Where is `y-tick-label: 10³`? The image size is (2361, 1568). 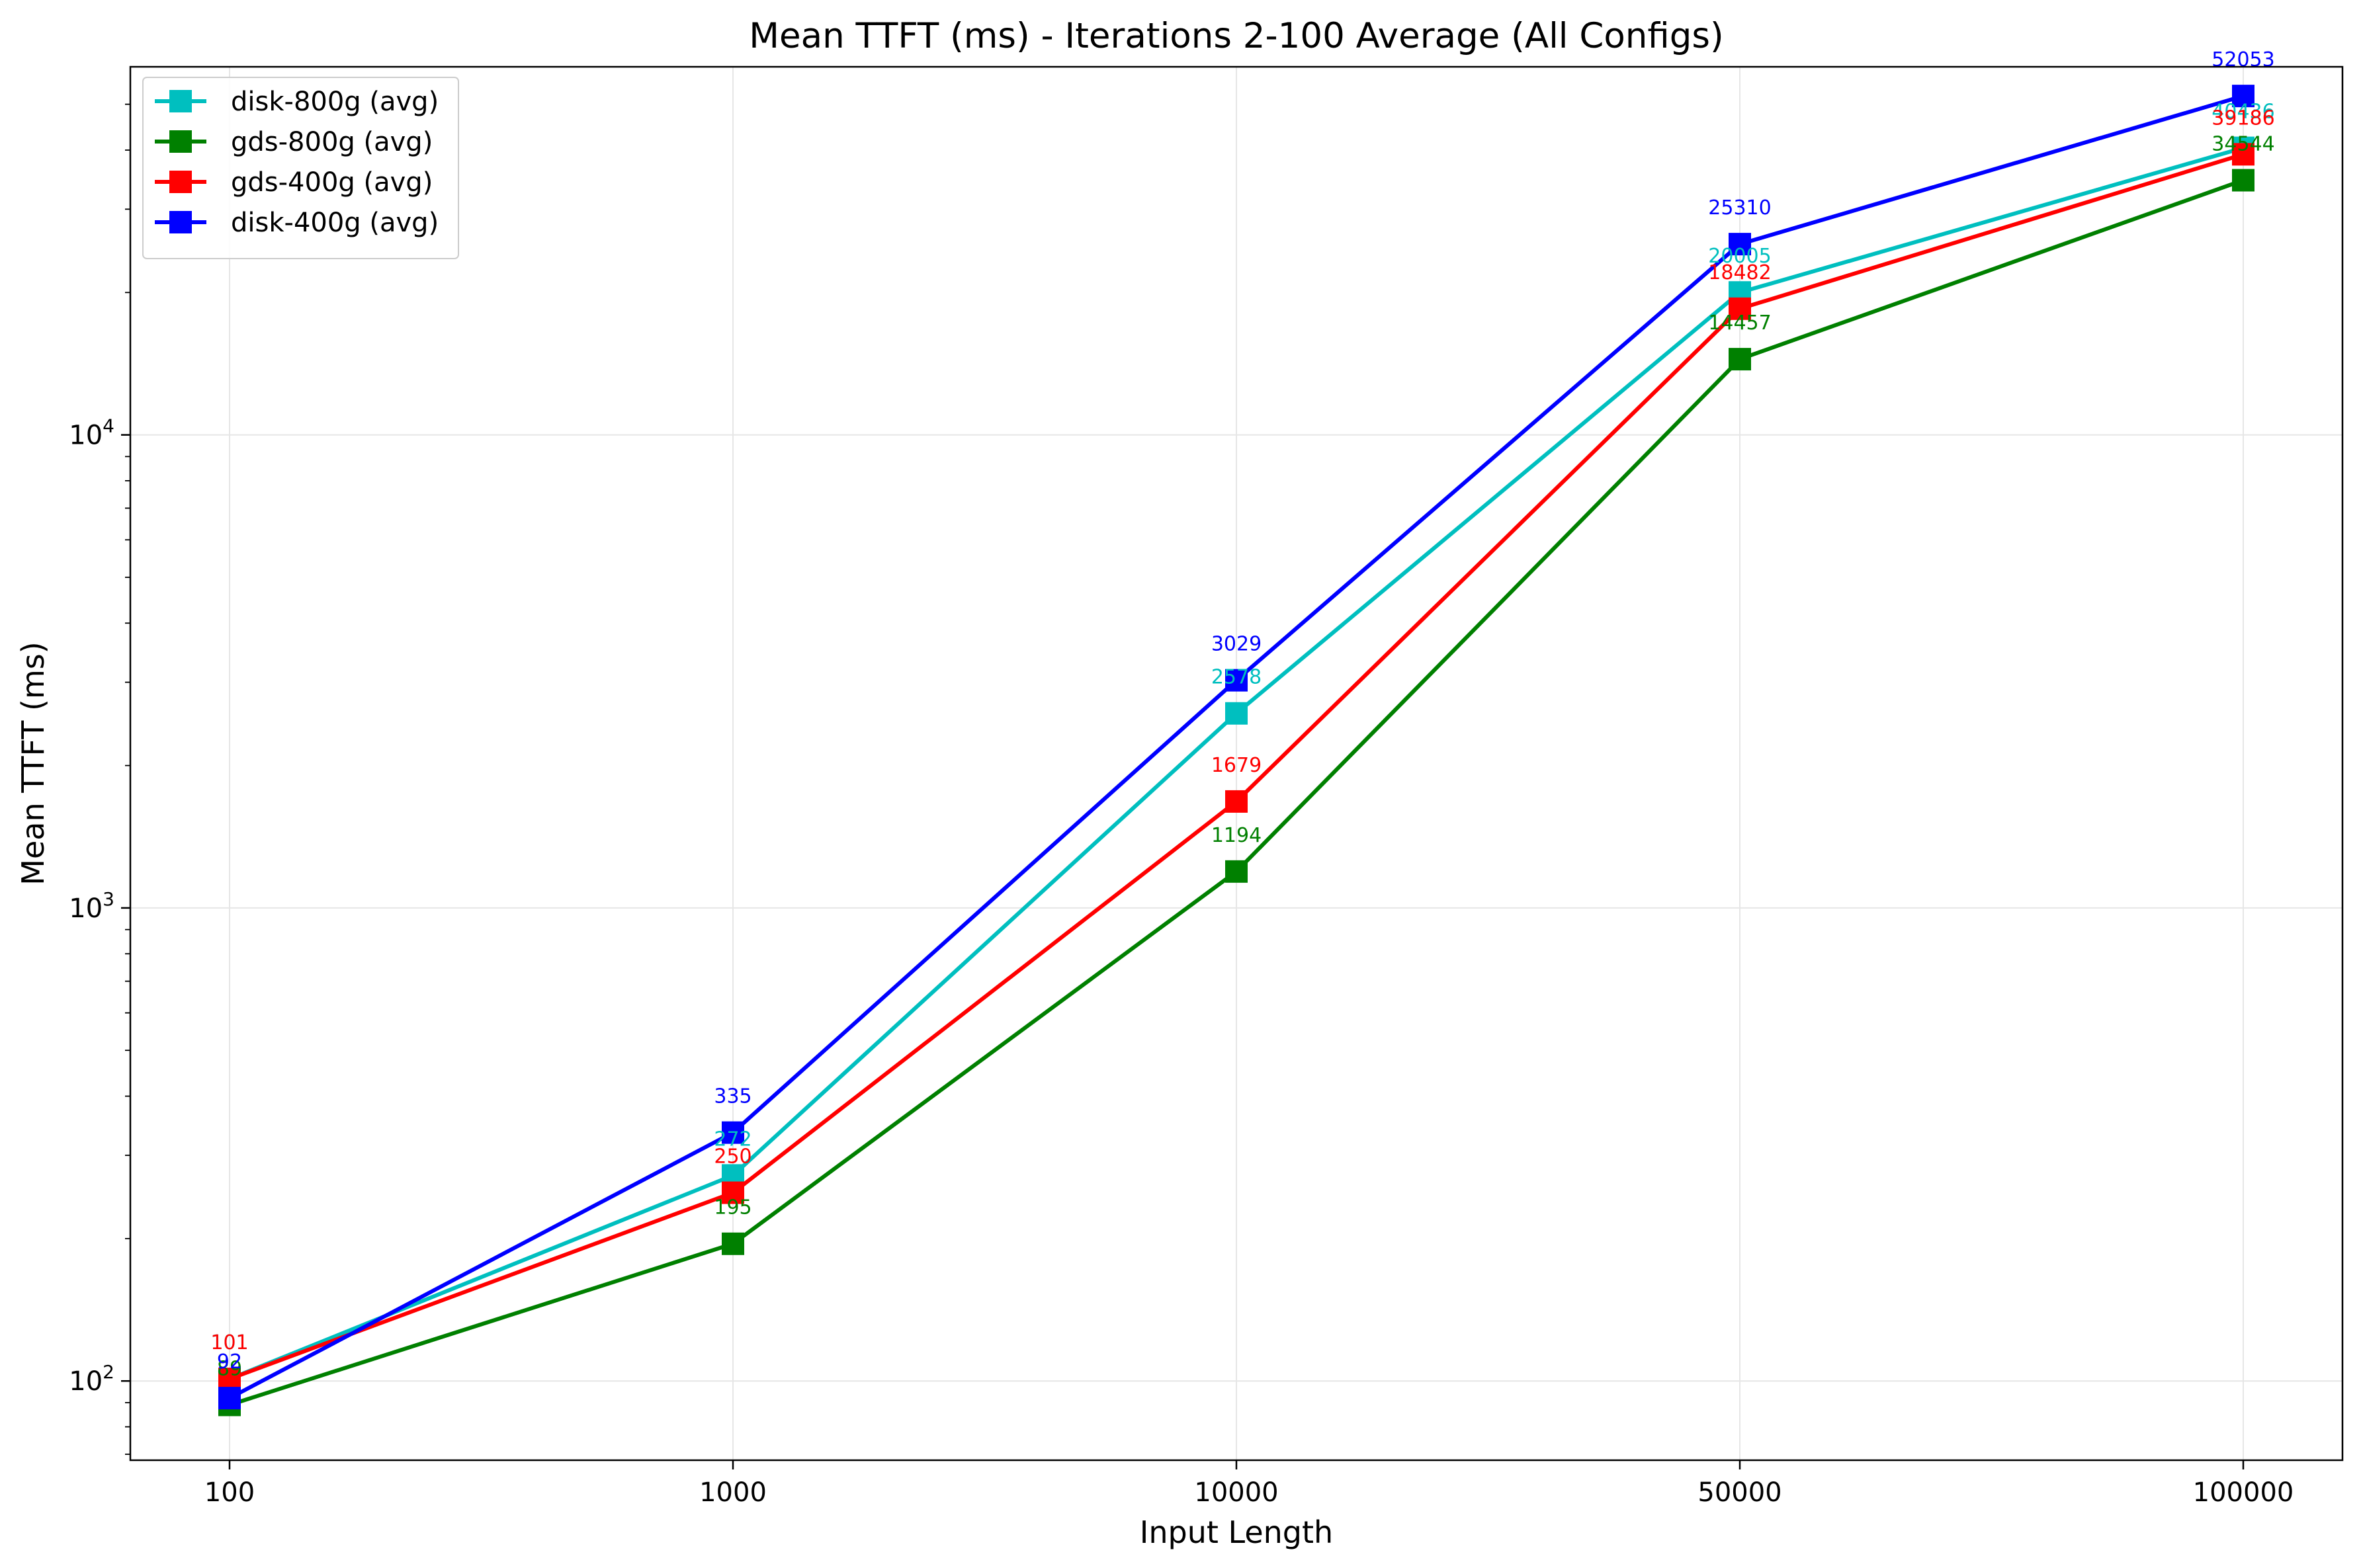
y-tick-label: 10³ is located at coordinates (91, 906).